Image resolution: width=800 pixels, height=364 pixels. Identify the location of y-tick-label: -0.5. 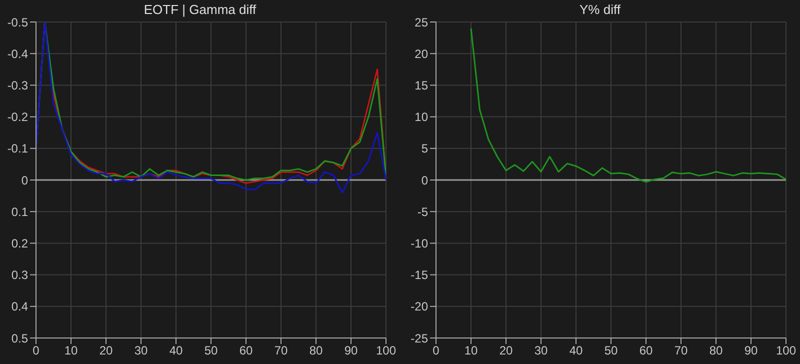
(17, 22).